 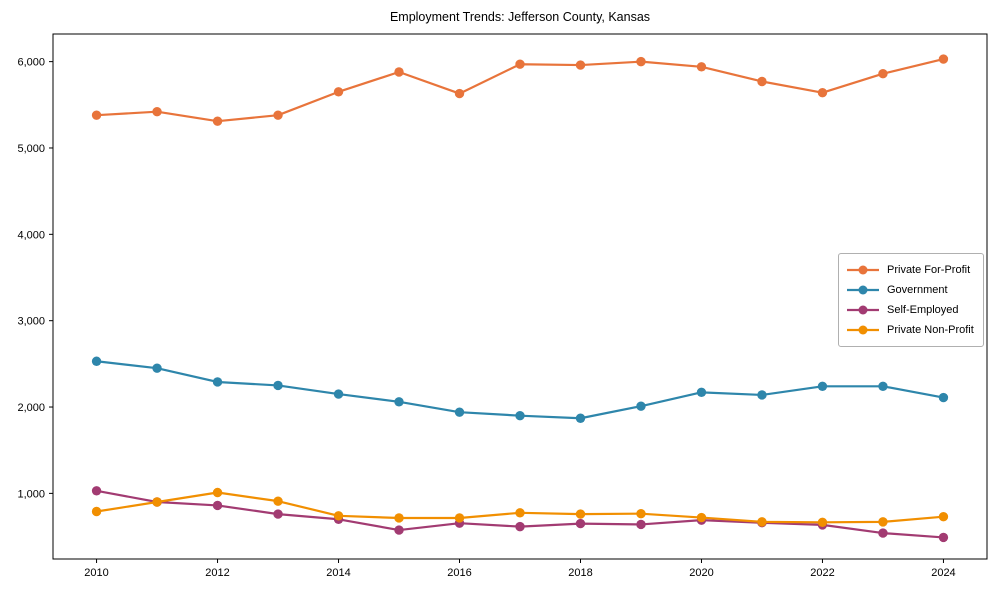 I want to click on data-point-private-for-profit-2020, so click(x=701, y=67).